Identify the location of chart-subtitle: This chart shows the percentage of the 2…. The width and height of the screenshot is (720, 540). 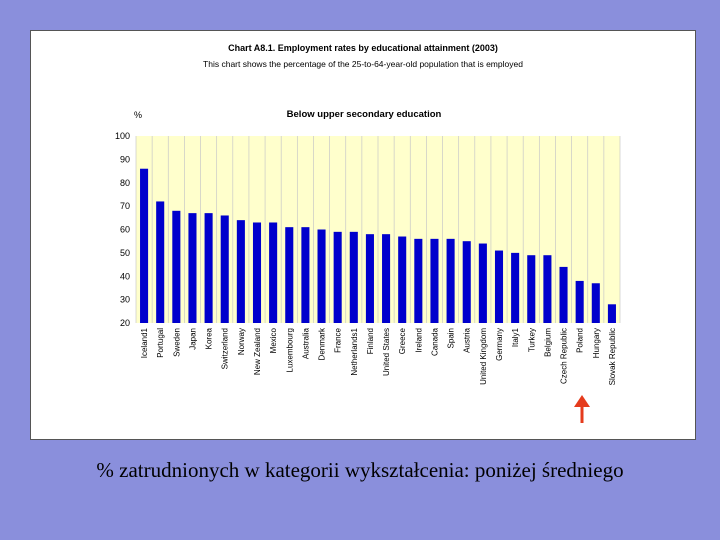
(363, 64).